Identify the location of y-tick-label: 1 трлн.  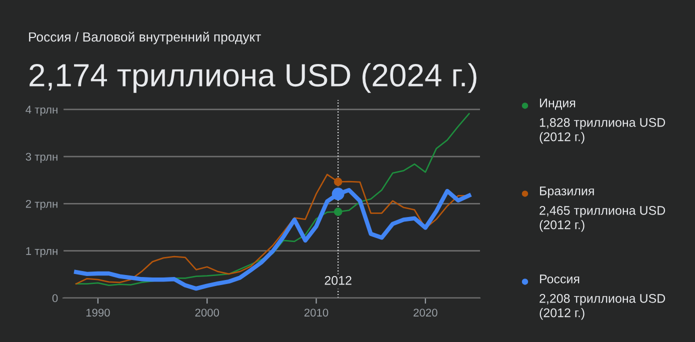
(42, 252).